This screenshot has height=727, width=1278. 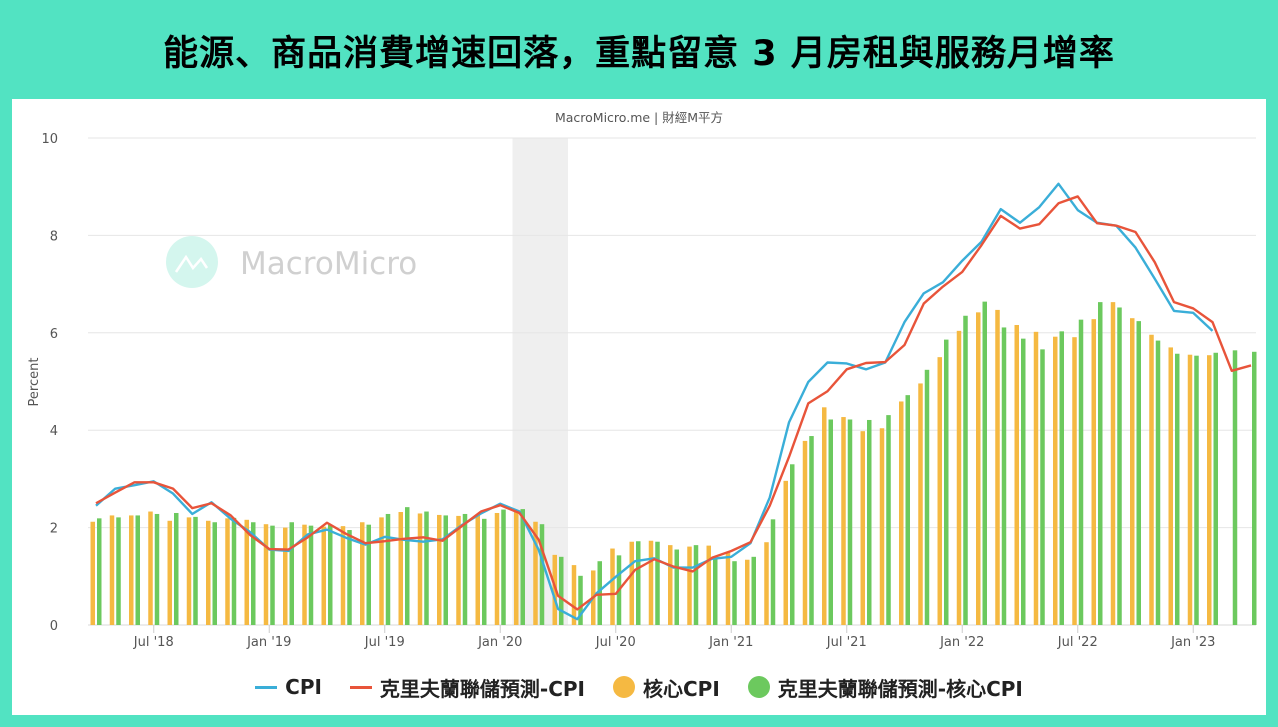 What do you see at coordinates (639, 53) in the screenshot?
I see `chart-title: 能源、商品消費增速回落，重點留意 3 月房租與服務月增率` at bounding box center [639, 53].